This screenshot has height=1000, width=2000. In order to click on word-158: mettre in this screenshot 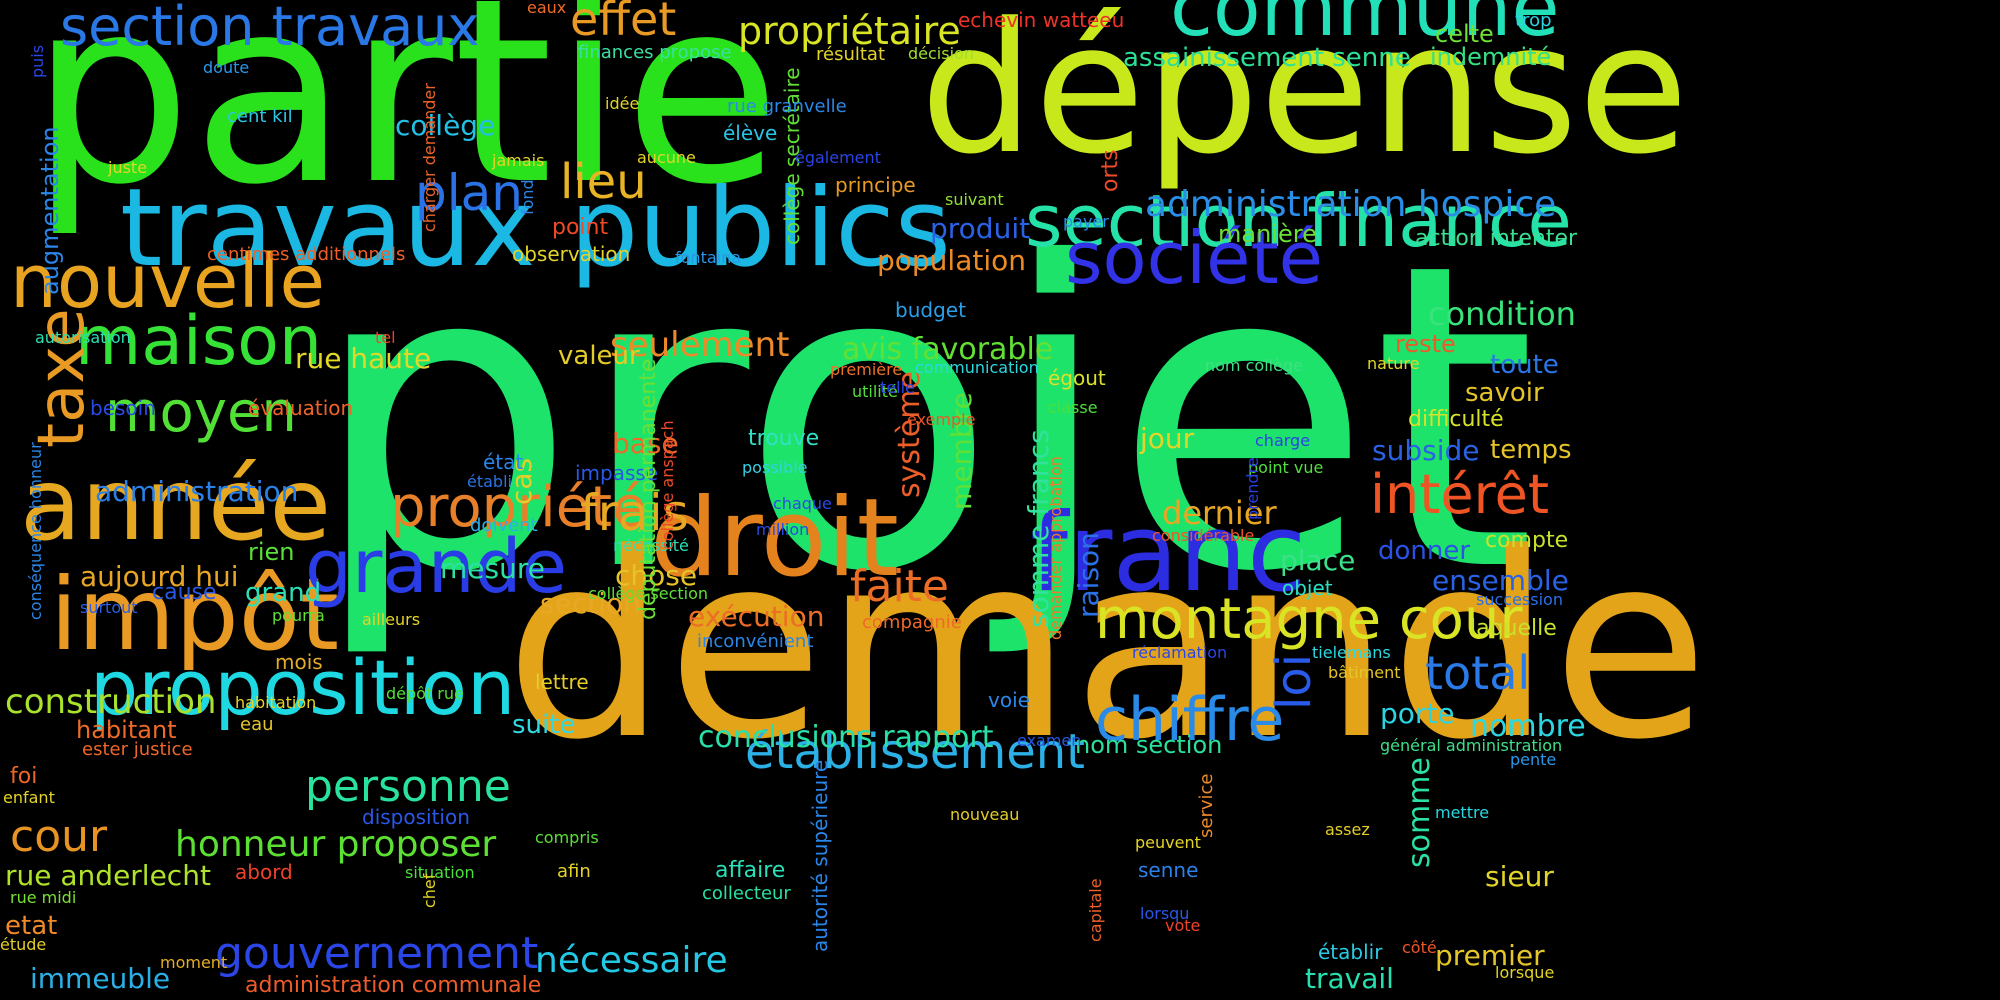, I will do `click(1462, 812)`.